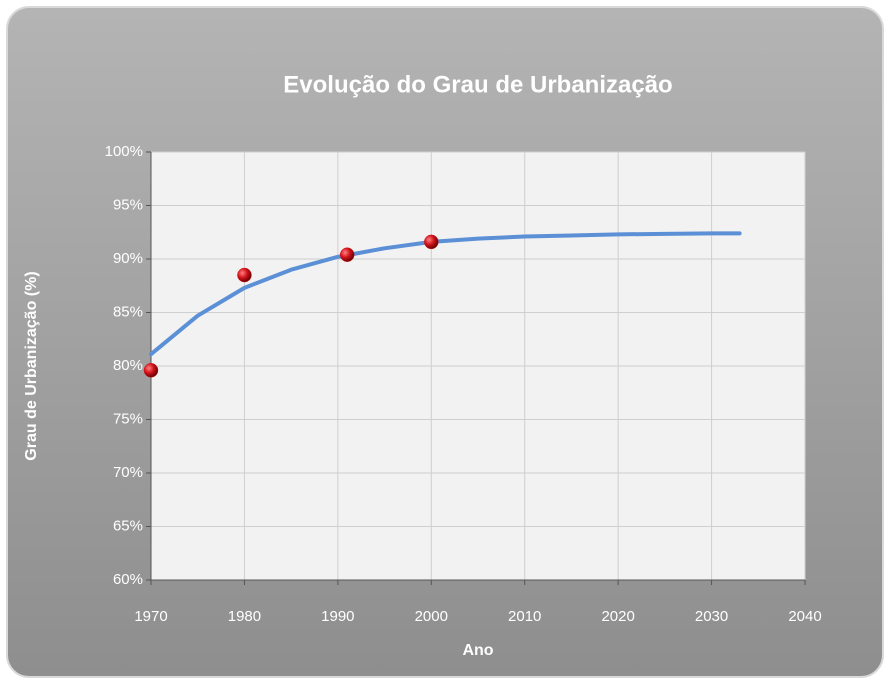 Image resolution: width=889 pixels, height=684 pixels. Describe the element at coordinates (150, 616) in the screenshot. I see `x-tick-label: 1970` at that location.